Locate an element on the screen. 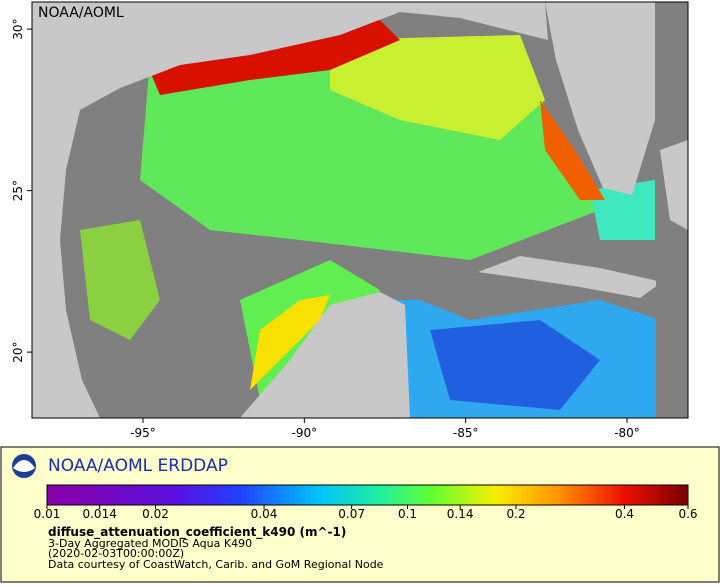 Image resolution: width=720 pixels, height=587 pixels. x-tick-label: -80° is located at coordinates (627, 433).